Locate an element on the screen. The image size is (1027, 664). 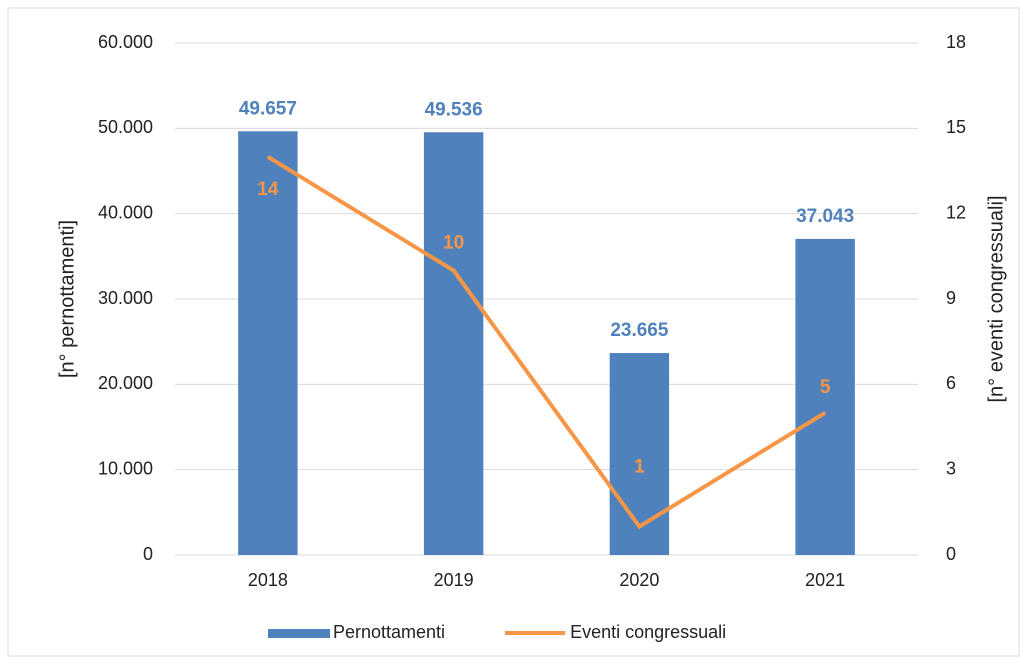
y-axis-label: [n° pernottamenti] is located at coordinates (67, 299).